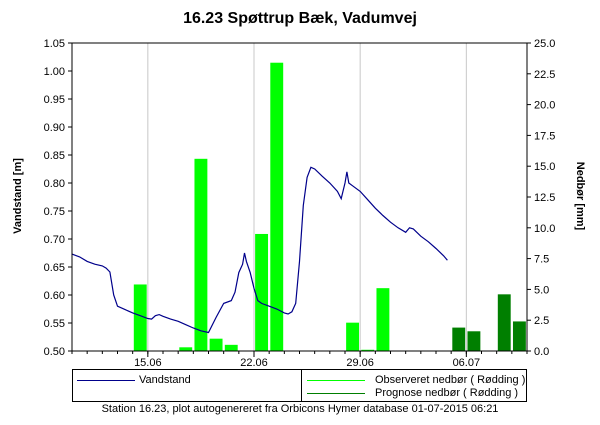  I want to click on legend-divider, so click(301, 385).